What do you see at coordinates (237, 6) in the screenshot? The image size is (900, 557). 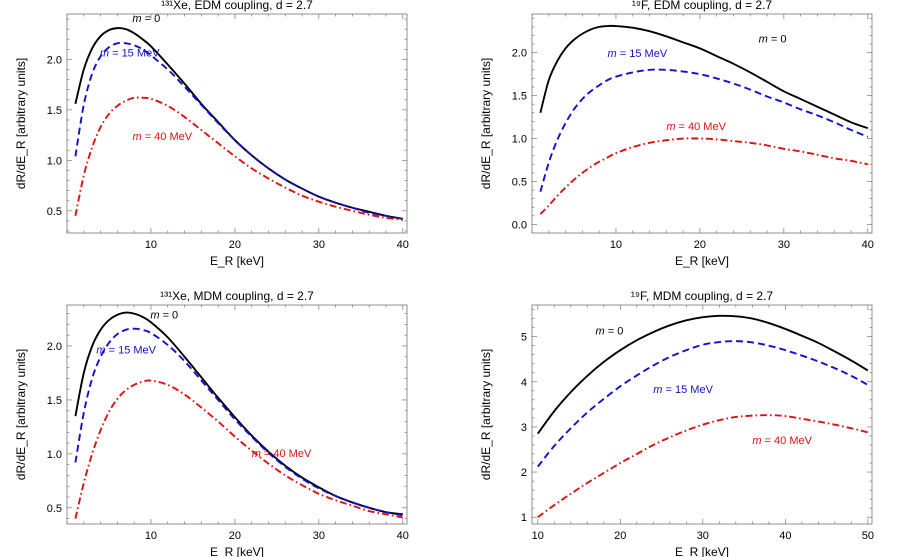 I see `chart-title: ¹³¹Xe, EDM coupling, d = 2.7` at bounding box center [237, 6].